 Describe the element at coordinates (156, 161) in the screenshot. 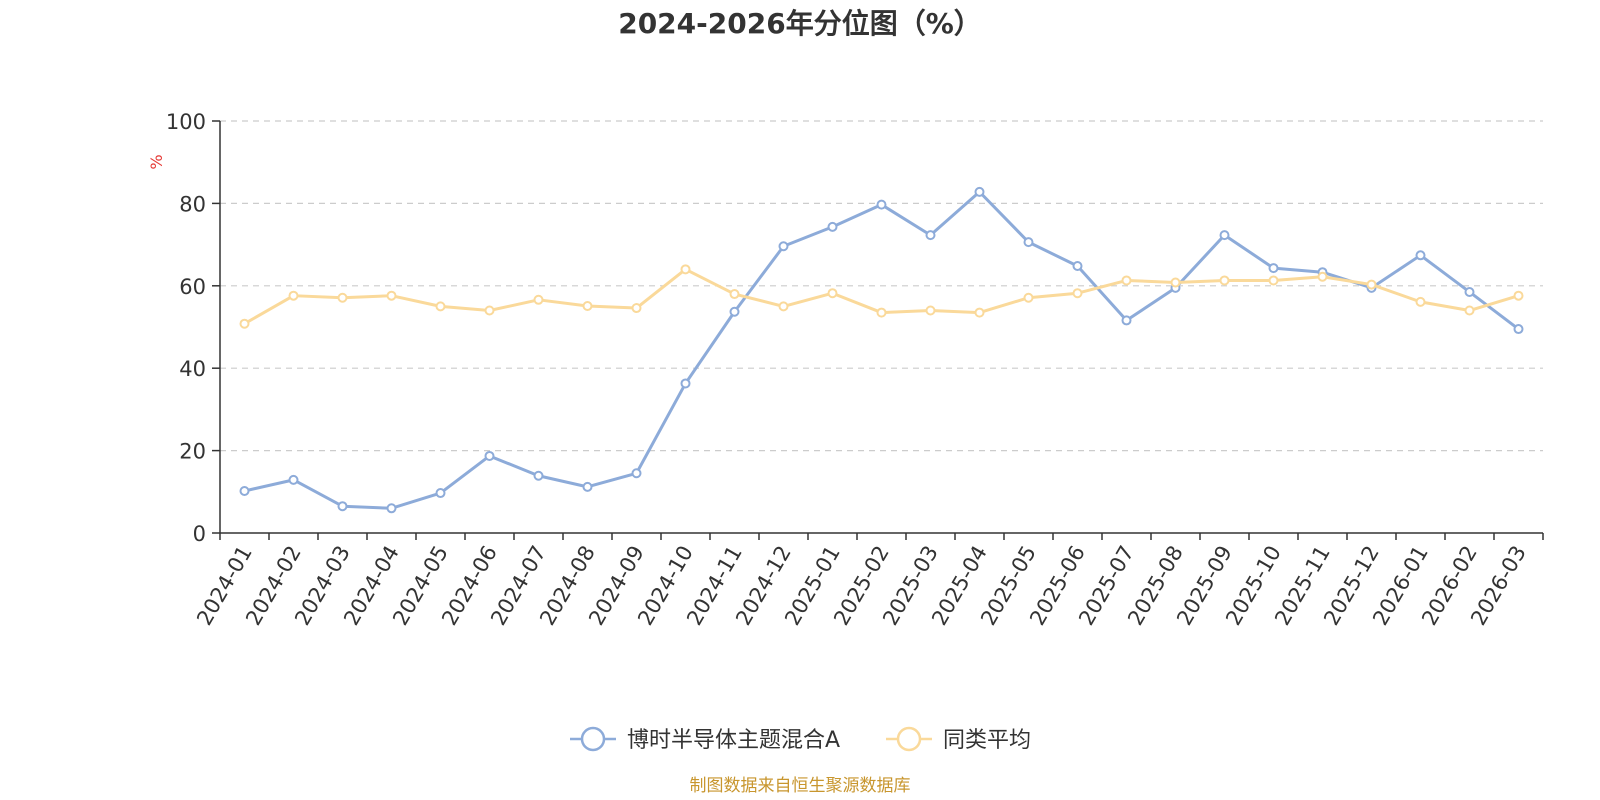

I see `y-axis-unit: %` at that location.